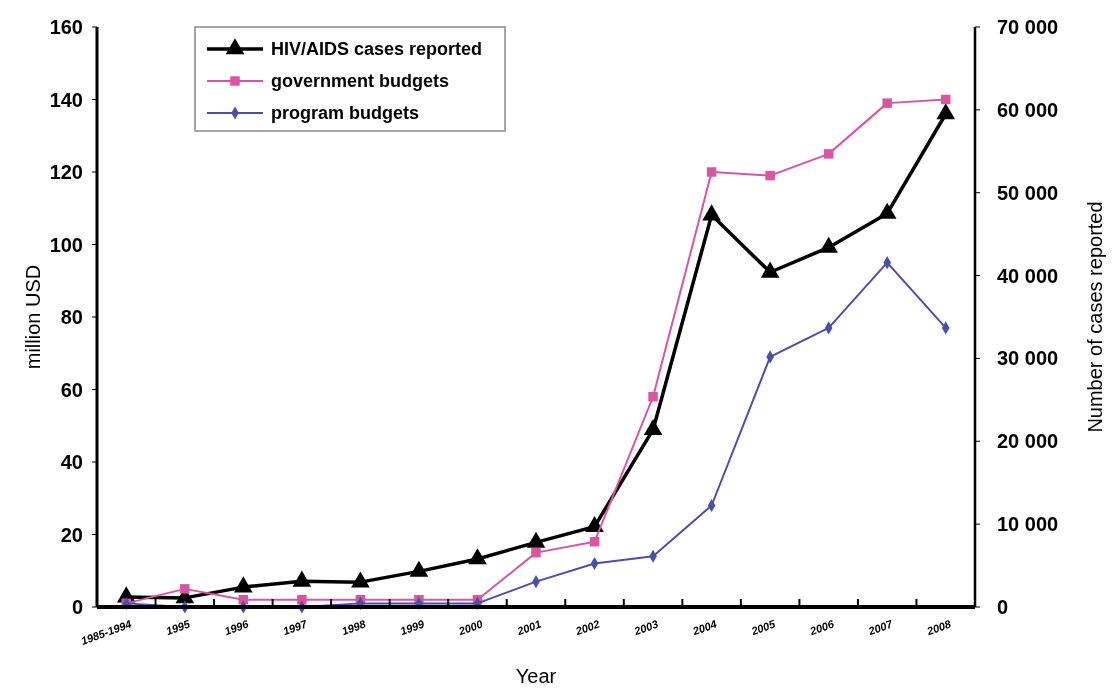 Image resolution: width=1112 pixels, height=689 pixels. What do you see at coordinates (345, 113) in the screenshot?
I see `legend-label: program budgets` at bounding box center [345, 113].